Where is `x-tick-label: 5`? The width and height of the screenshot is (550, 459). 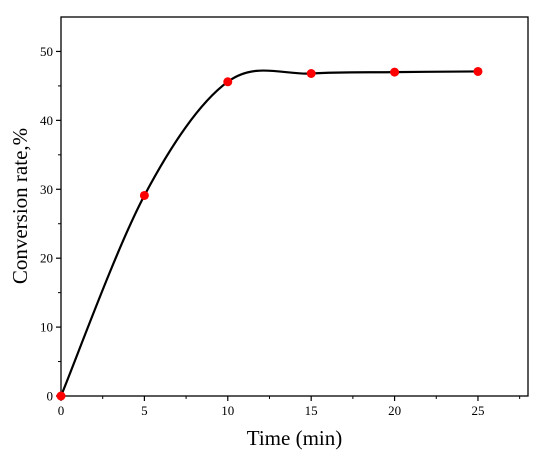
x-tick-label: 5 is located at coordinates (144, 410).